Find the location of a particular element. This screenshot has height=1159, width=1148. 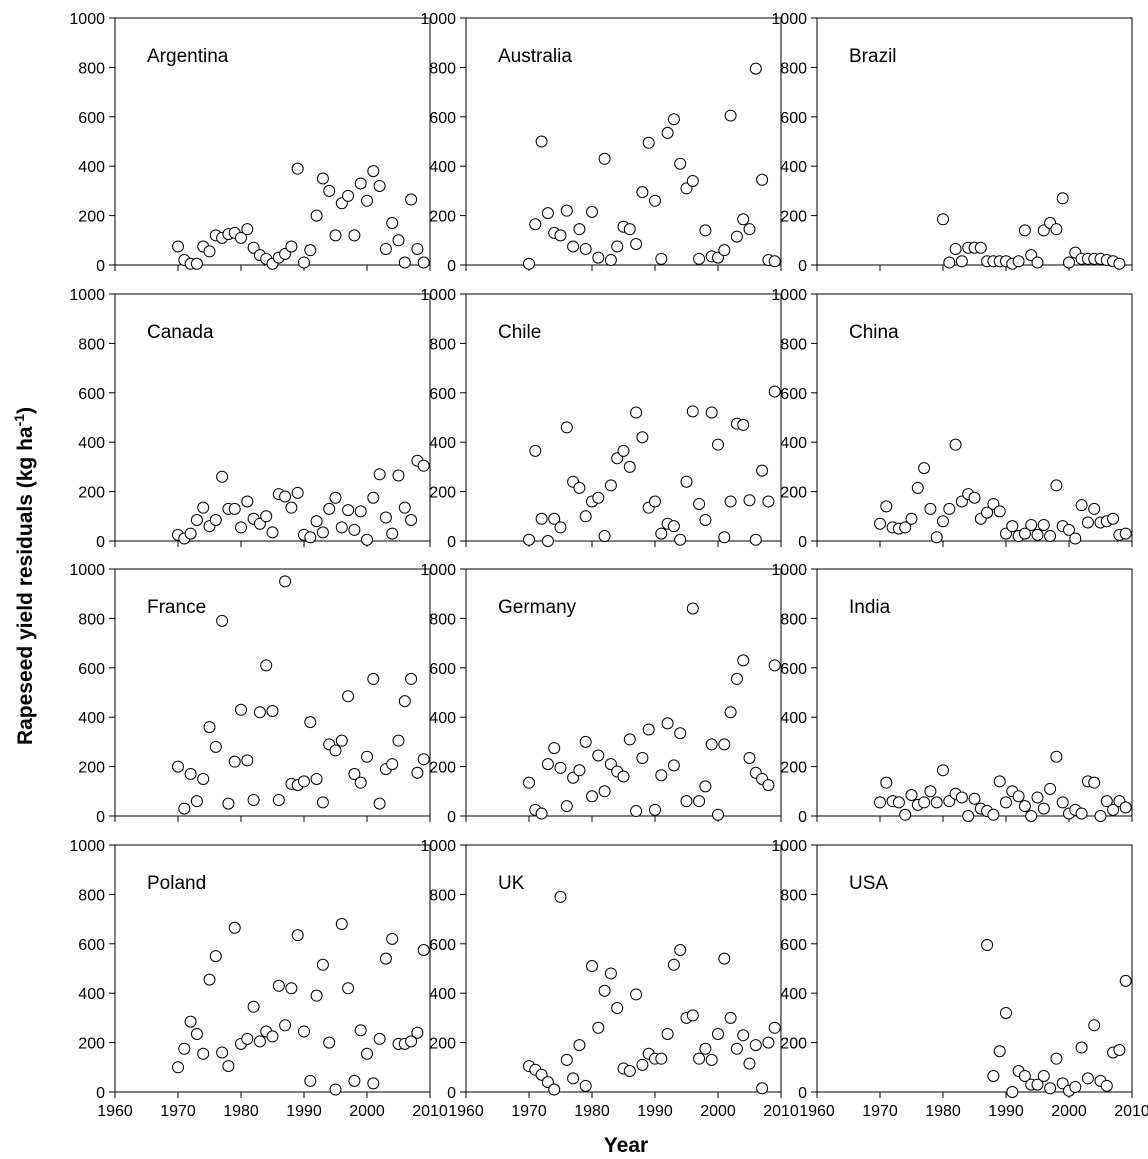

x-tick-label: 1980 is located at coordinates (592, 1111).